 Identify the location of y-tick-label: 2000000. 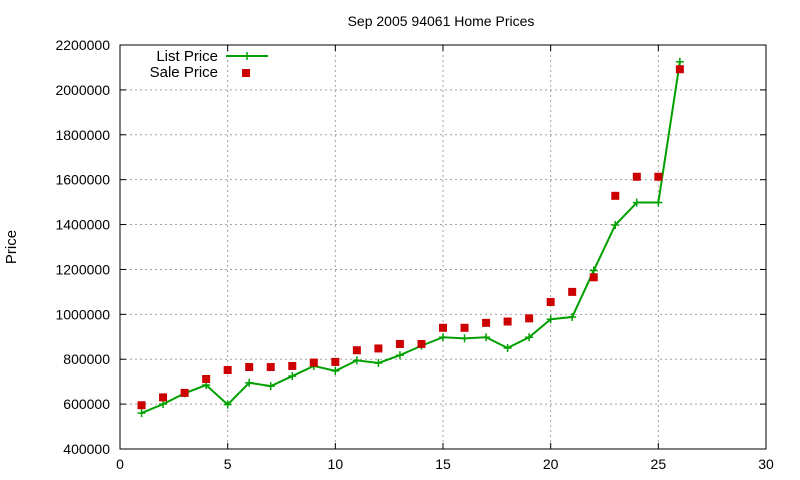
(82, 90).